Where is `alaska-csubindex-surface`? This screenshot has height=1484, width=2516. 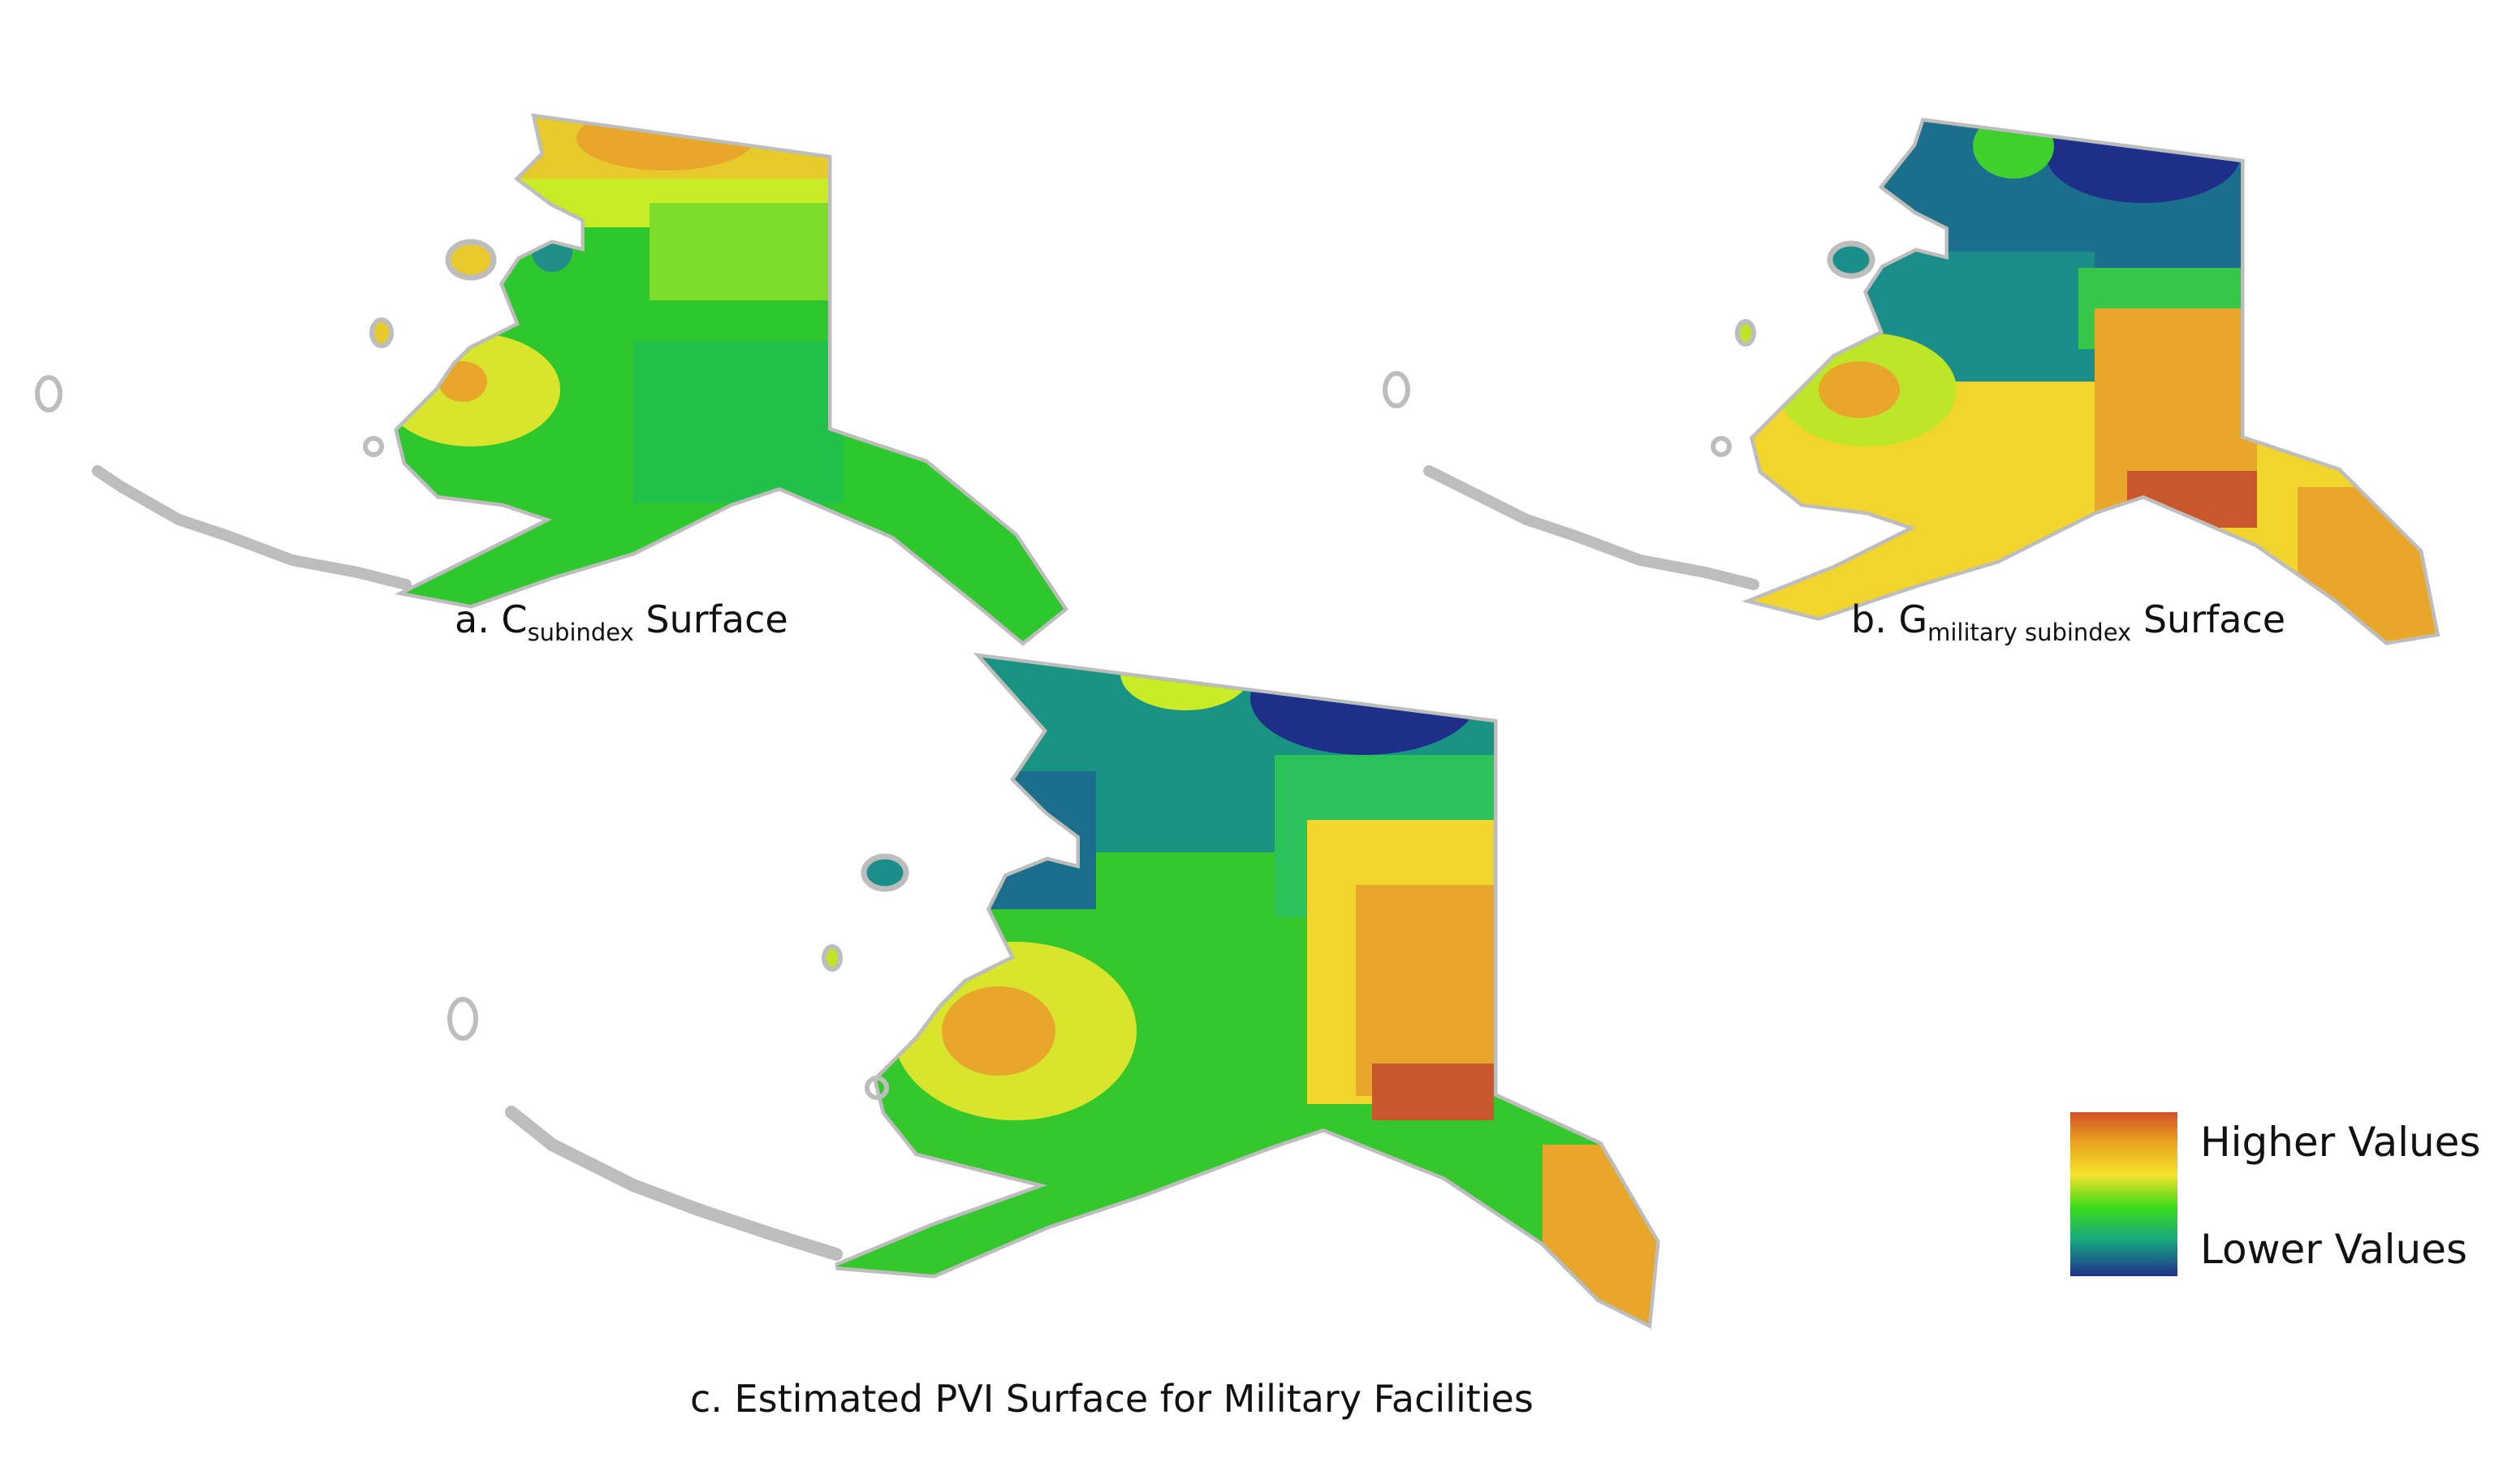 alaska-csubindex-surface is located at coordinates (552, 379).